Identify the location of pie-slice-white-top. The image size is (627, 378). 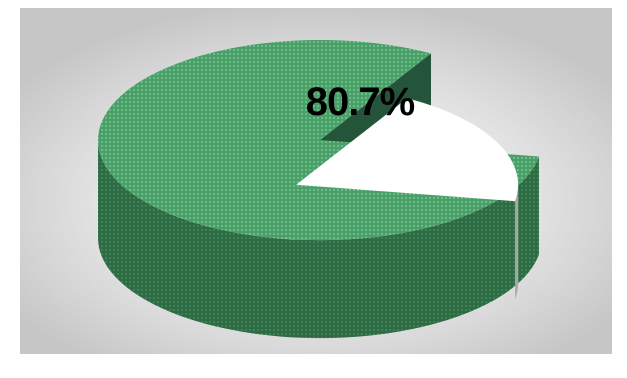
(407, 150).